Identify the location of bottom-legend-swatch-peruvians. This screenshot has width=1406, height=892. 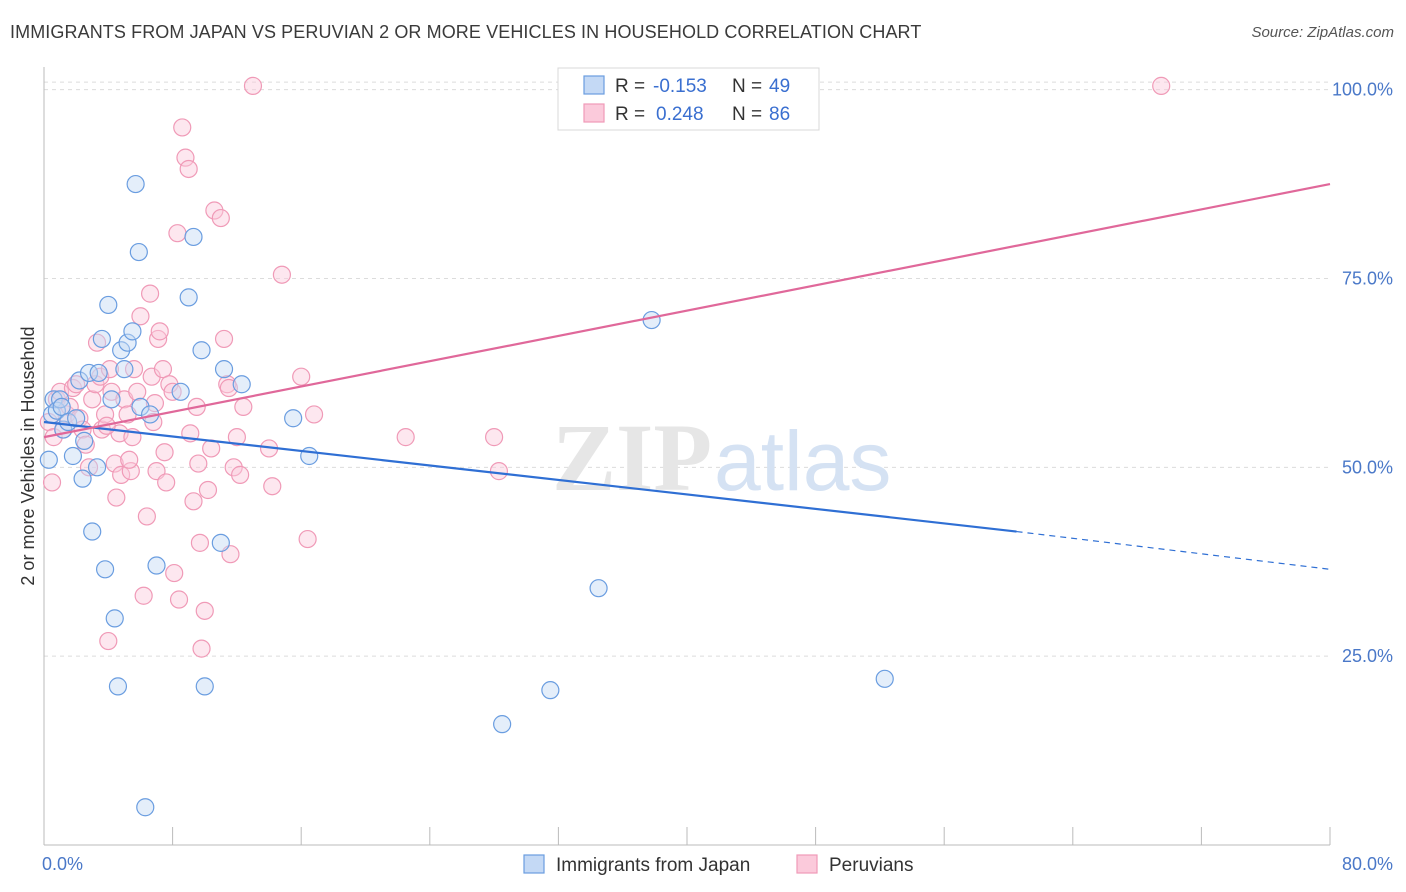
(807, 864).